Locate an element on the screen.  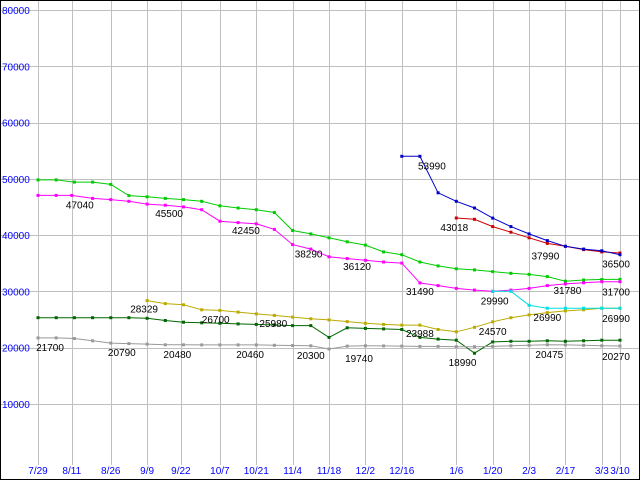
x-tick-label: 9/22 is located at coordinates (181, 471).